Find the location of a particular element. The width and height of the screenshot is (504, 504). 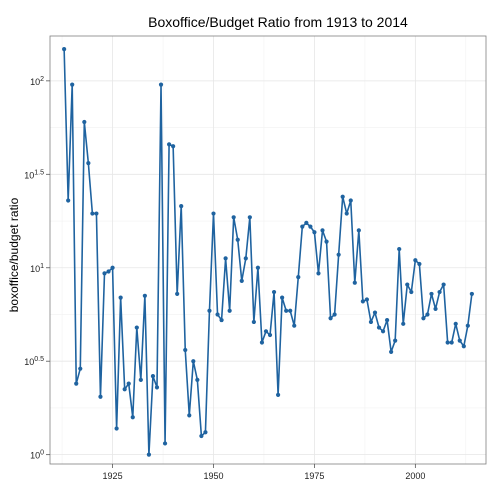

x-tick-label: 1925 is located at coordinates (113, 476).